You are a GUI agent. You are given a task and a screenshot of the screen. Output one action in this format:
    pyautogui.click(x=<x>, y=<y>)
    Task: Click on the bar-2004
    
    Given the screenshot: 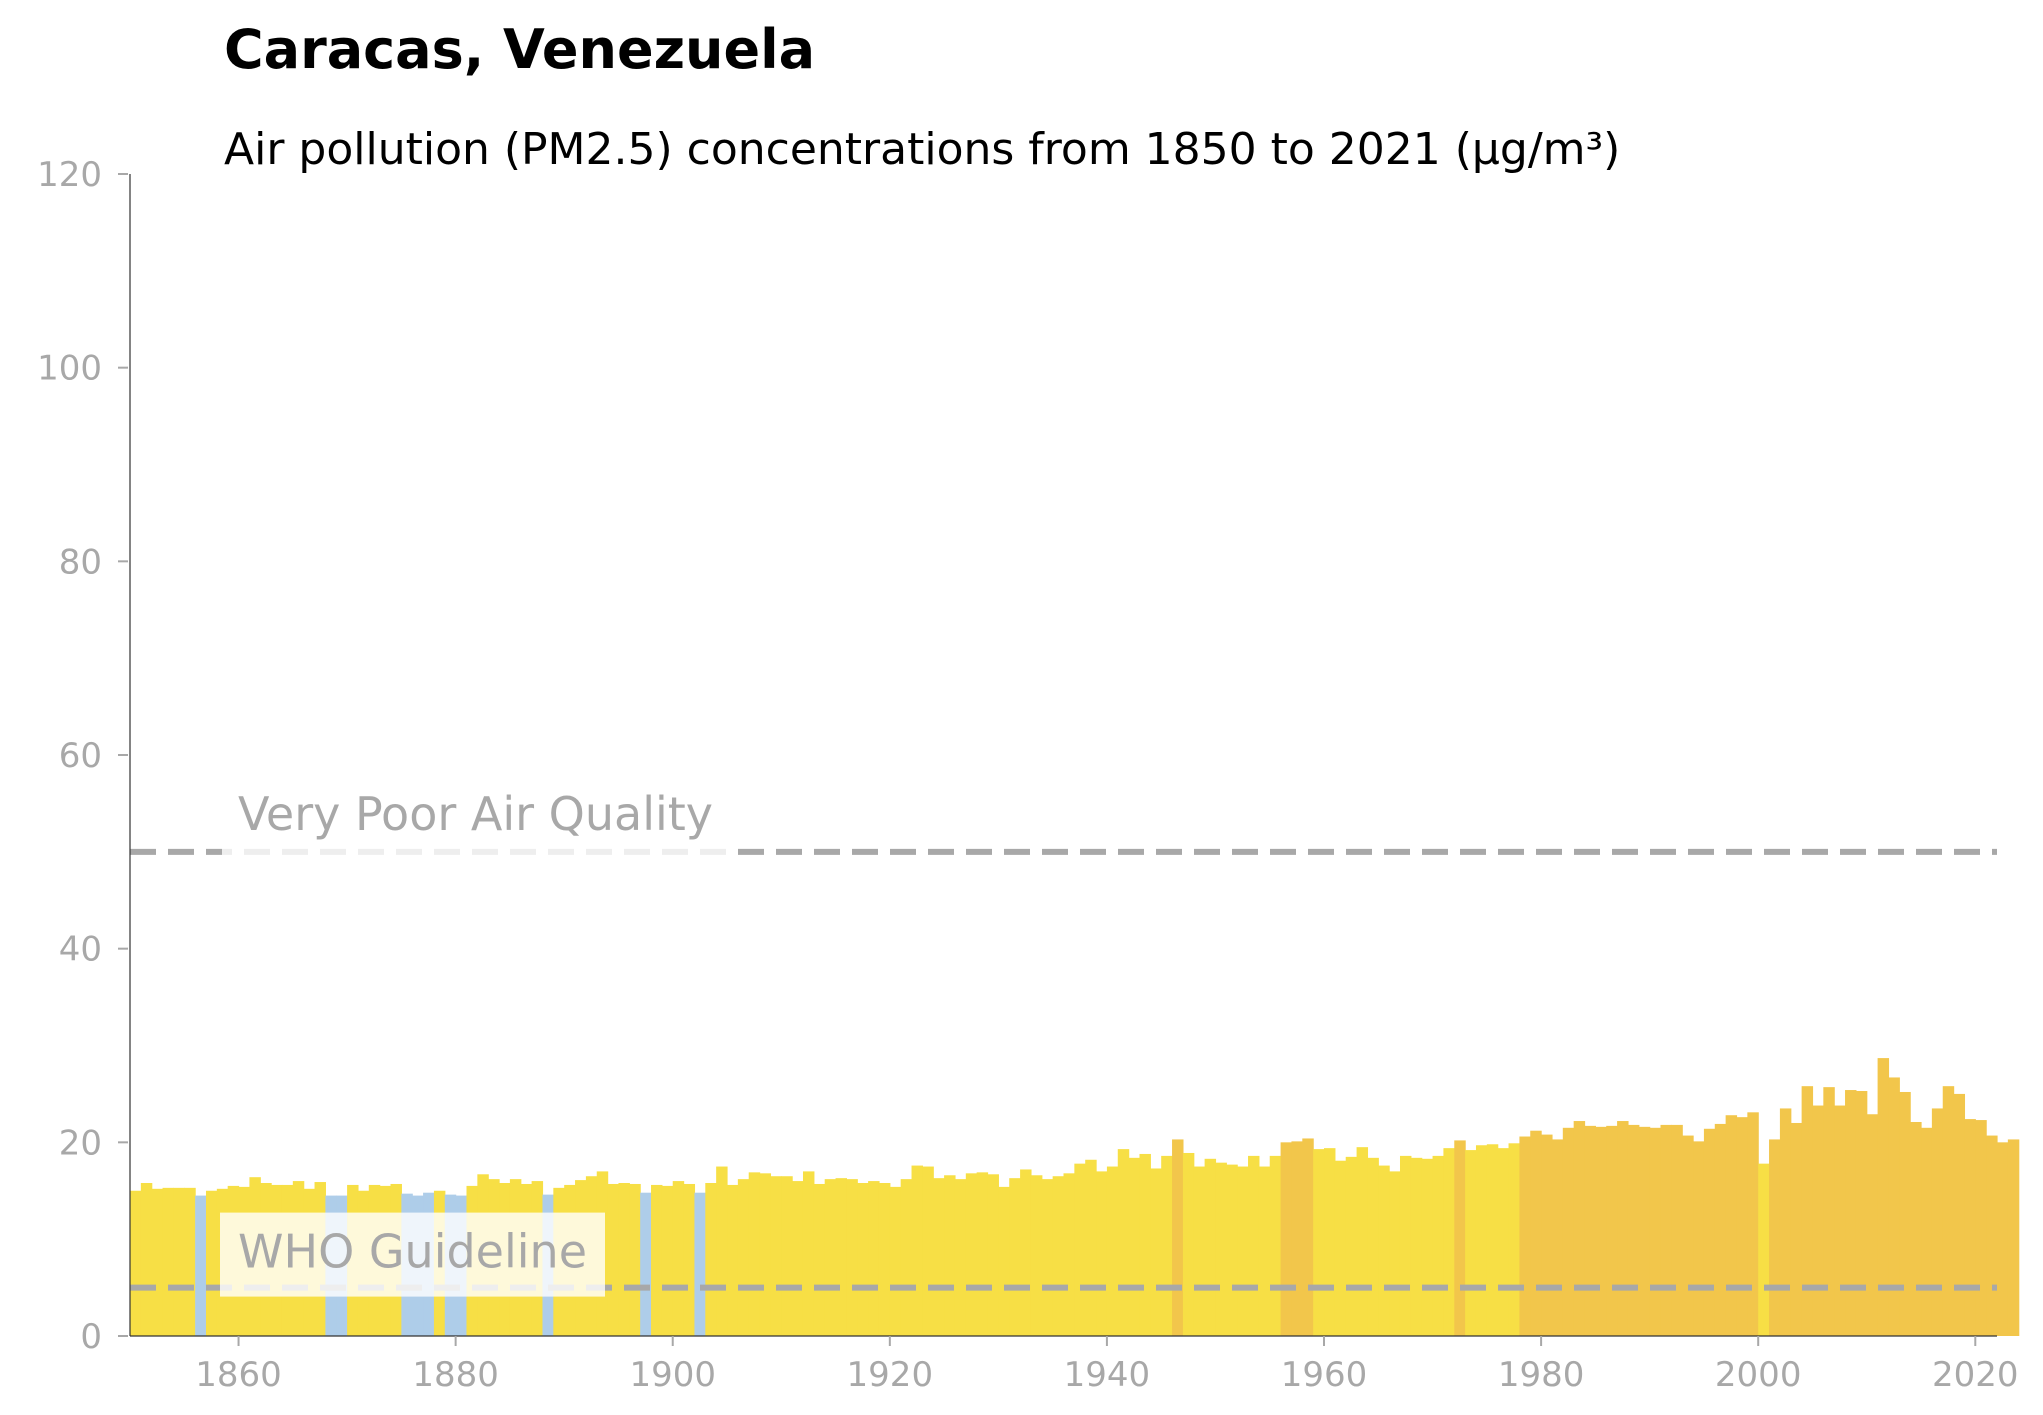 What is the action you would take?
    pyautogui.click(x=1807, y=1211)
    